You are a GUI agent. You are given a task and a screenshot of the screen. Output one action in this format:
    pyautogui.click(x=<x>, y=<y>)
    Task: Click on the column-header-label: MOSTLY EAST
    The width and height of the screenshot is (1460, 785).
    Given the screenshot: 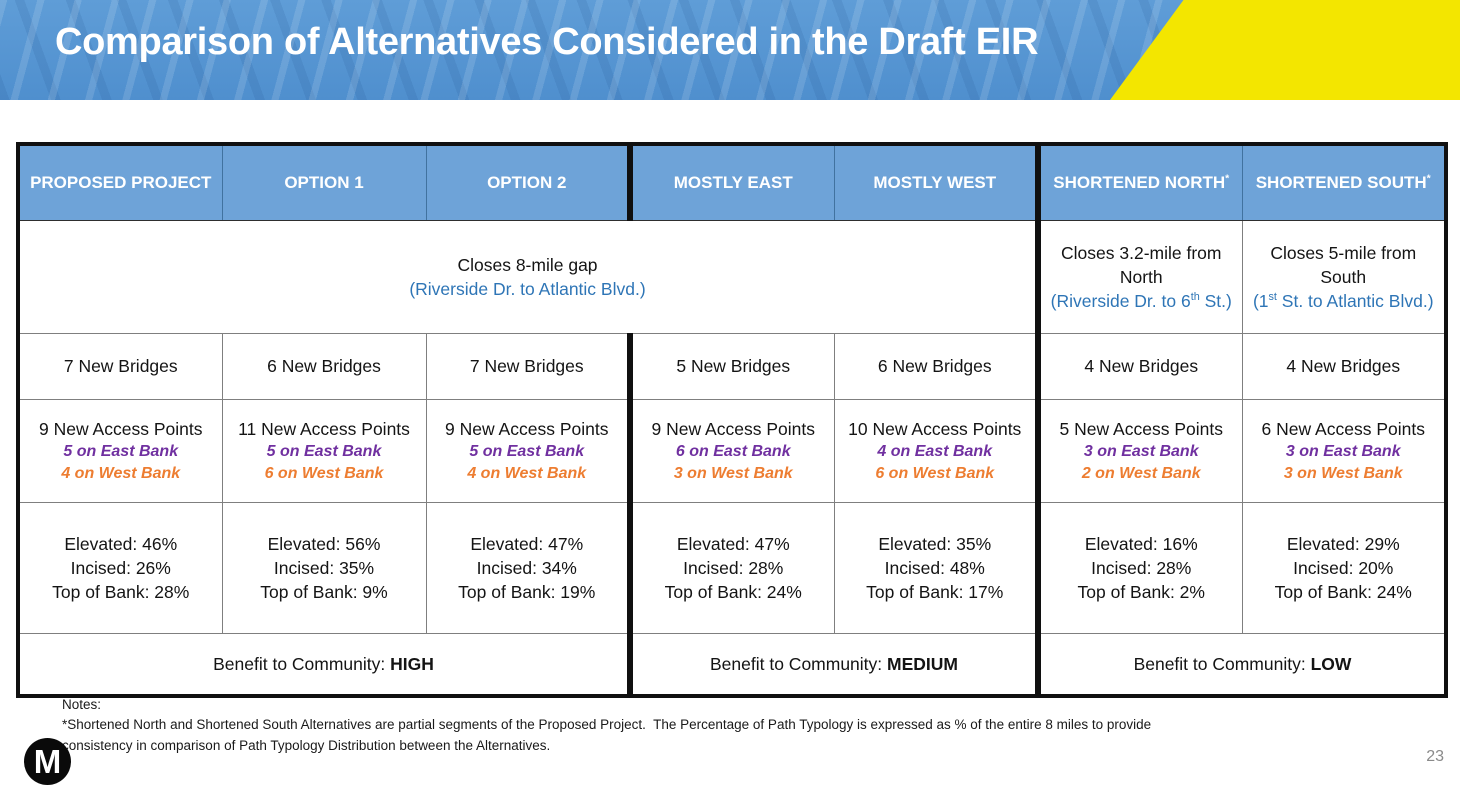 What is the action you would take?
    pyautogui.click(x=733, y=182)
    